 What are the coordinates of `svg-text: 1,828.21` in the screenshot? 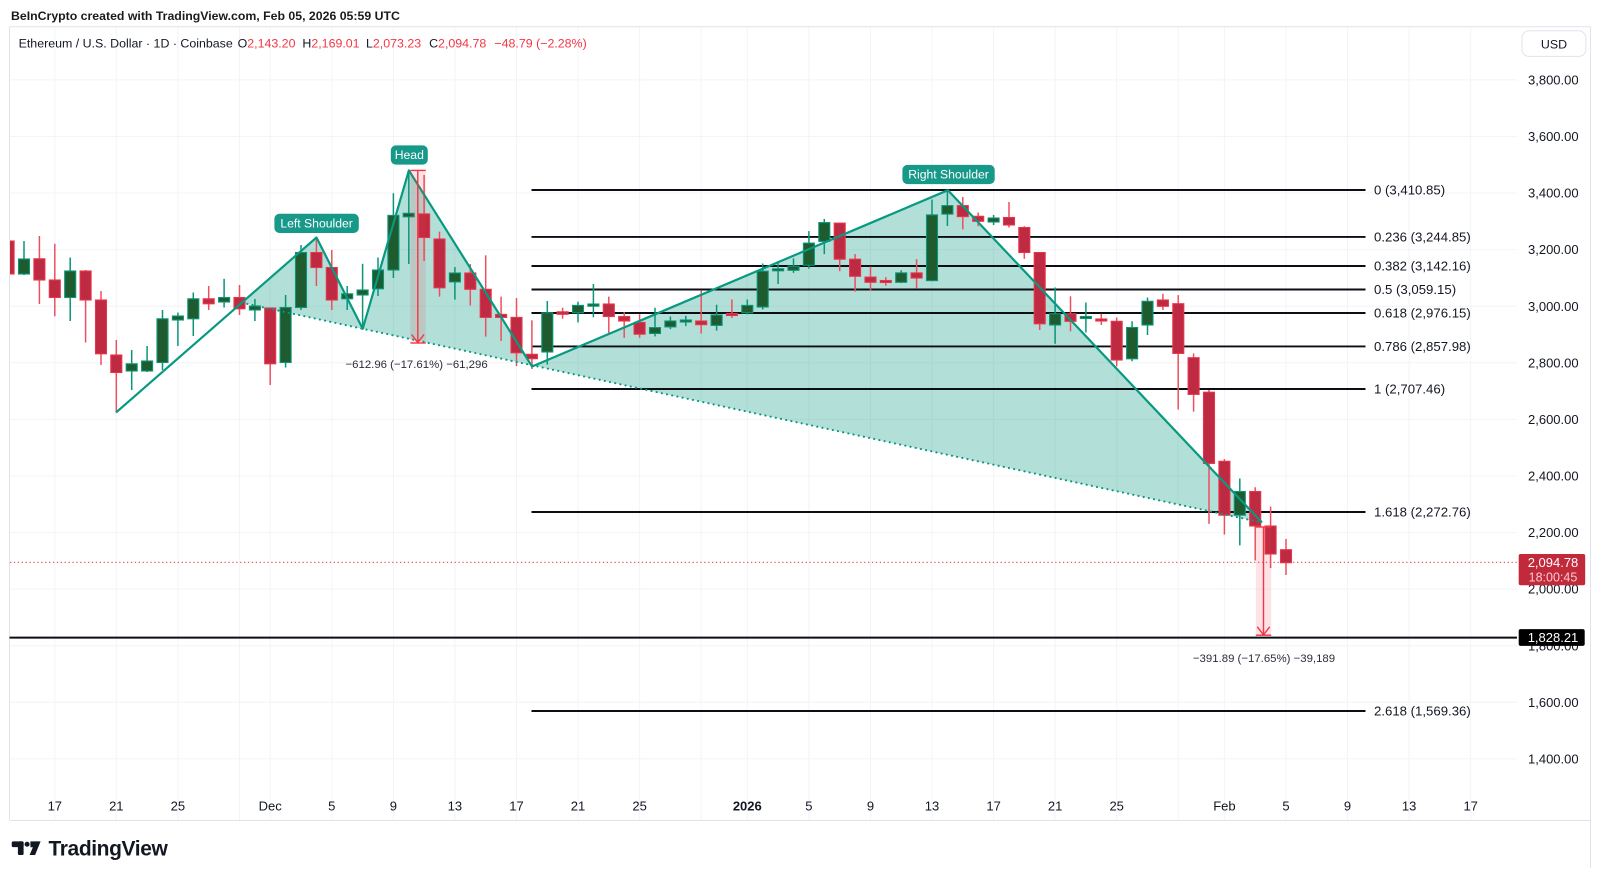 It's located at (1553, 637).